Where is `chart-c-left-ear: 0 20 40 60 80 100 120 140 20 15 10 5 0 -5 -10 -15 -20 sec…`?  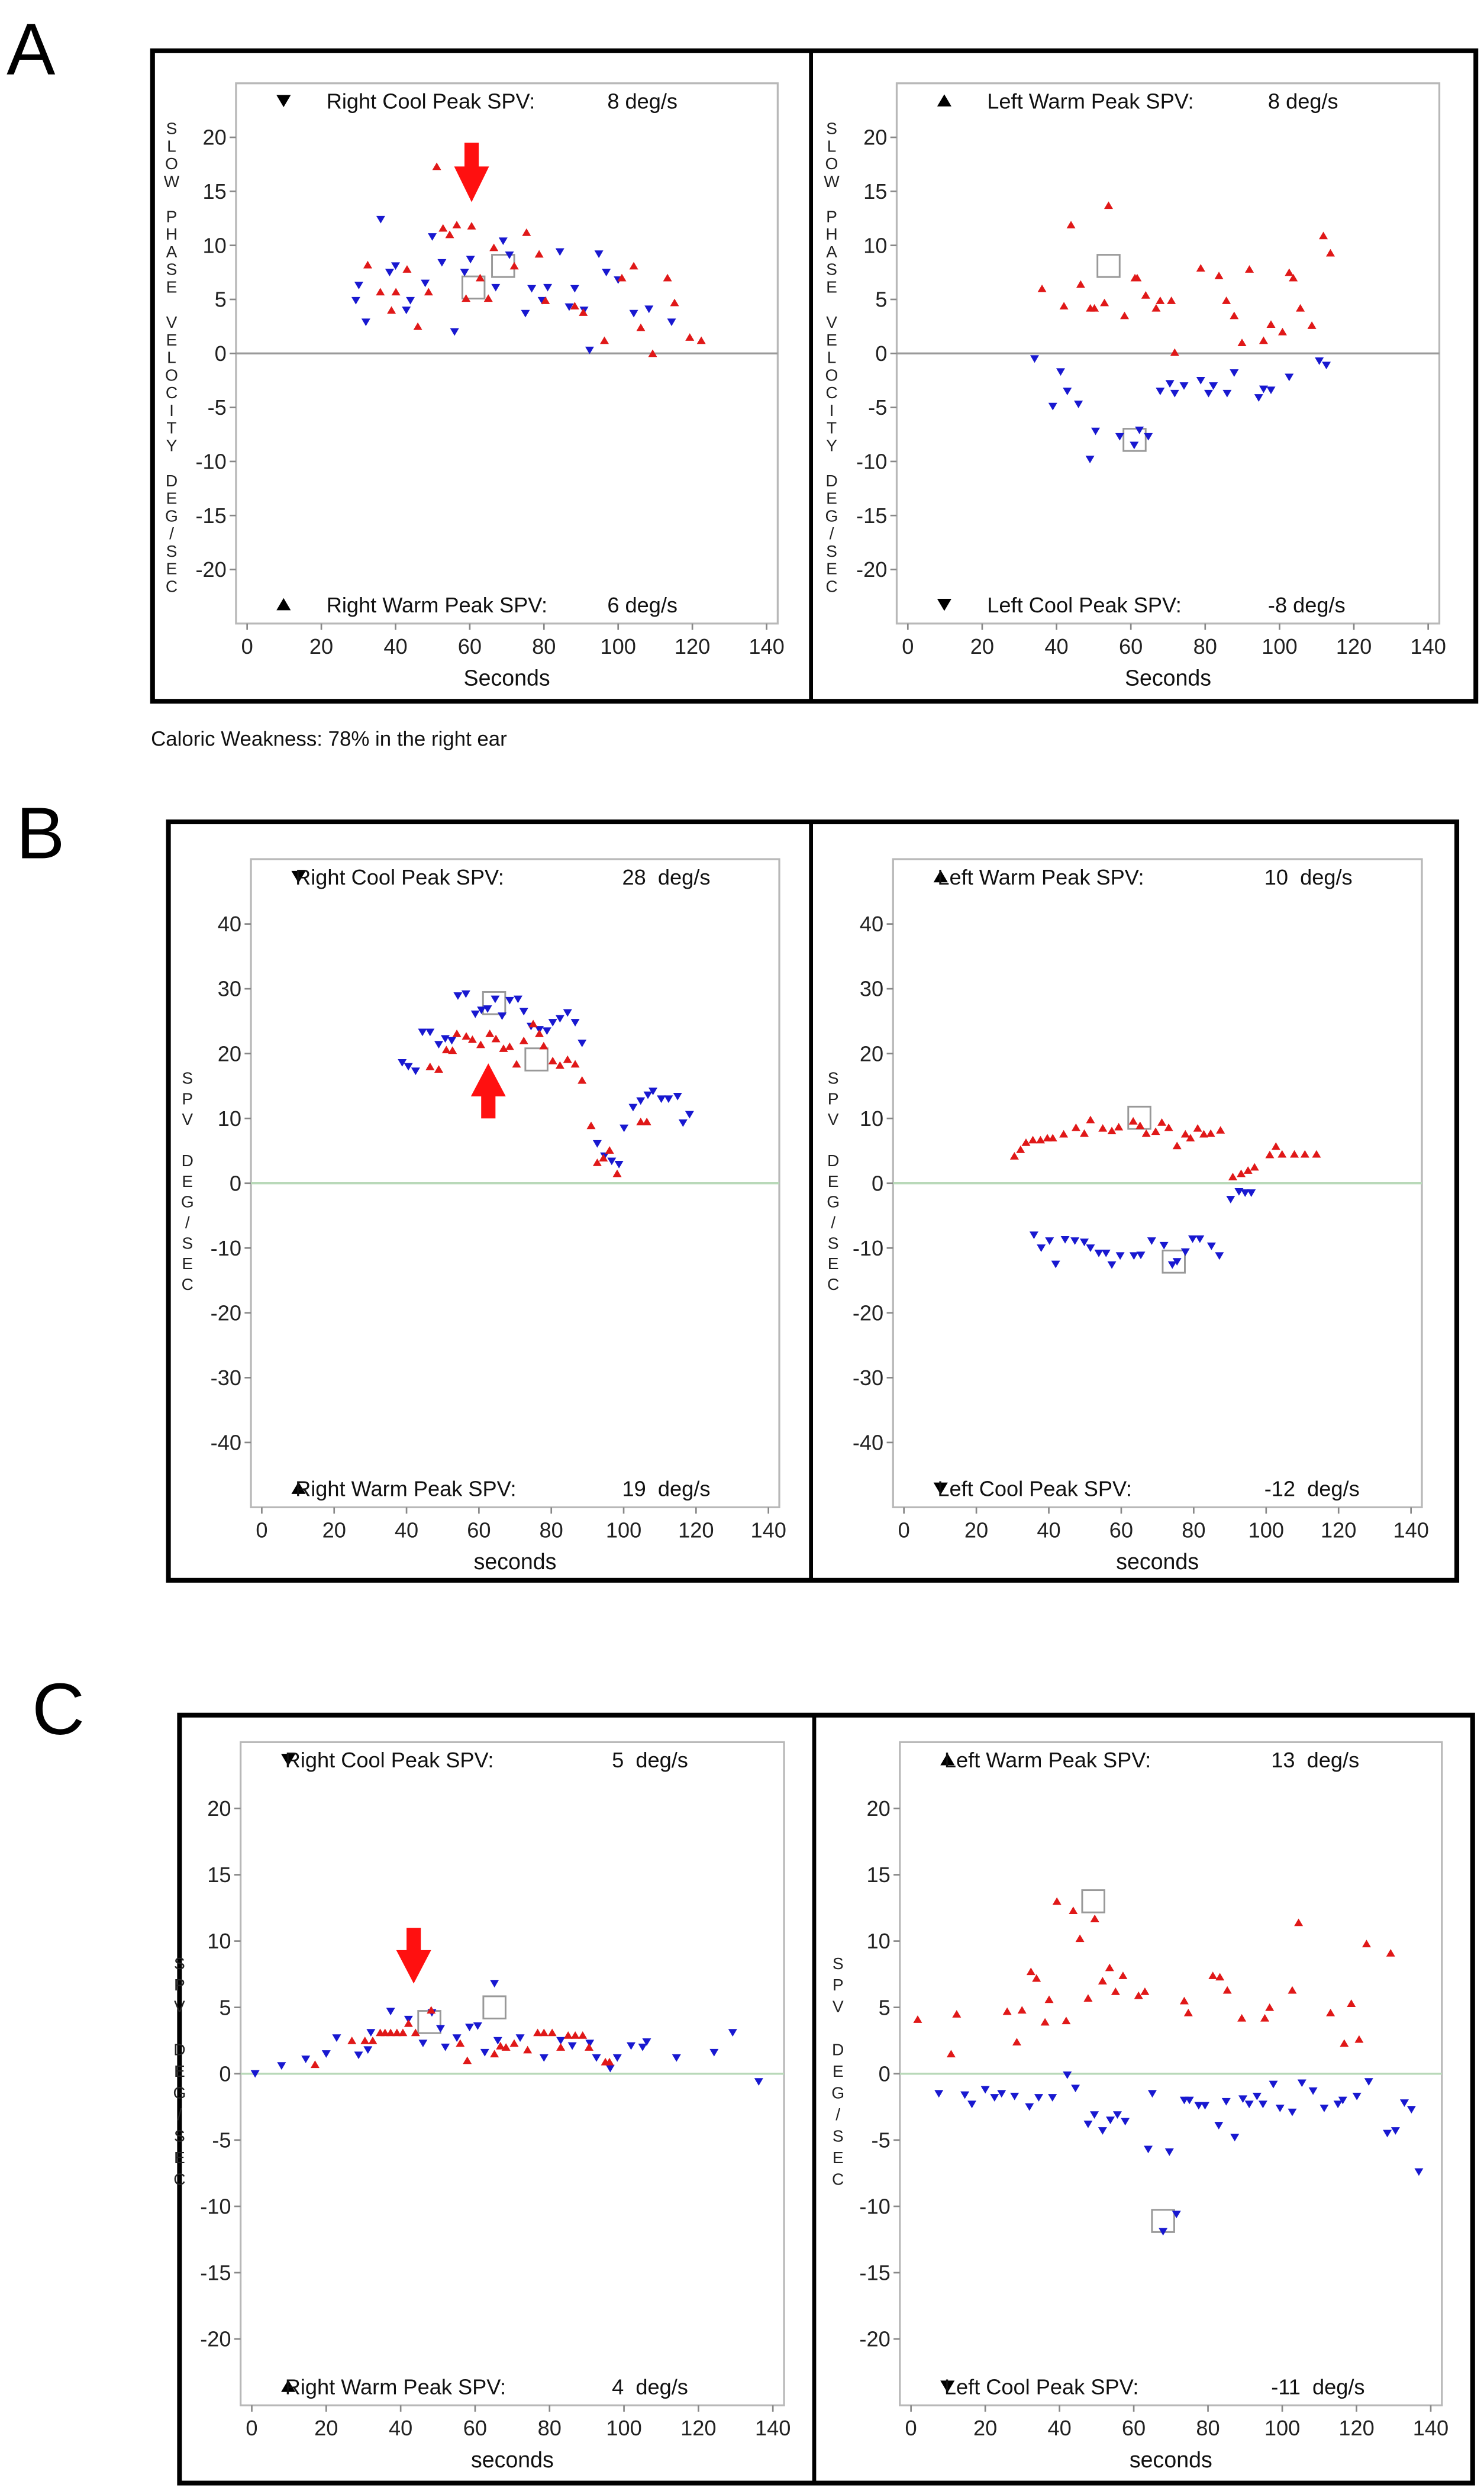 chart-c-left-ear: 0 20 40 60 80 100 120 140 20 15 10 5 0 -5 -10 -15 -20 sec… is located at coordinates (1139, 2106).